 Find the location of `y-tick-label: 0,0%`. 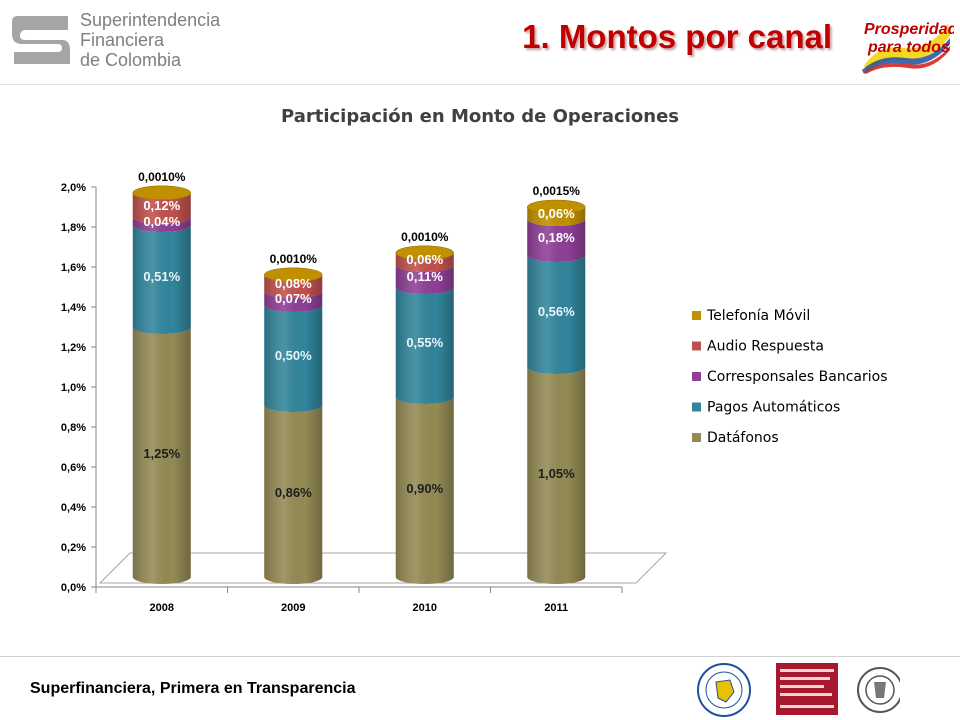

y-tick-label: 0,0% is located at coordinates (73, 588).